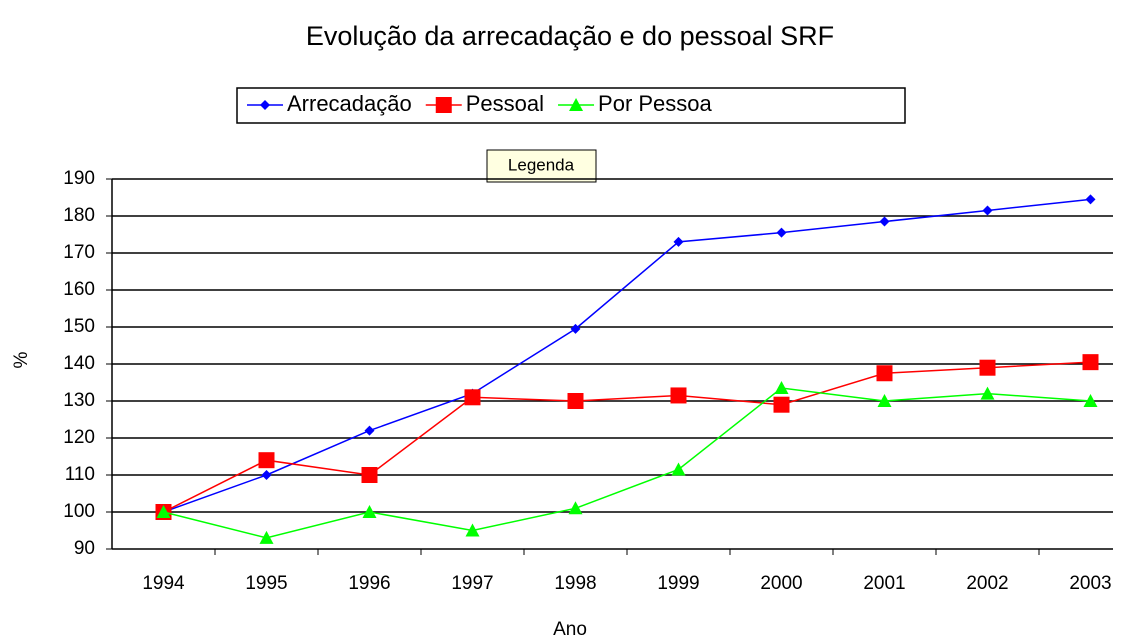 The width and height of the screenshot is (1127, 642). Describe the element at coordinates (987, 583) in the screenshot. I see `x-tick-label: 2002` at that location.